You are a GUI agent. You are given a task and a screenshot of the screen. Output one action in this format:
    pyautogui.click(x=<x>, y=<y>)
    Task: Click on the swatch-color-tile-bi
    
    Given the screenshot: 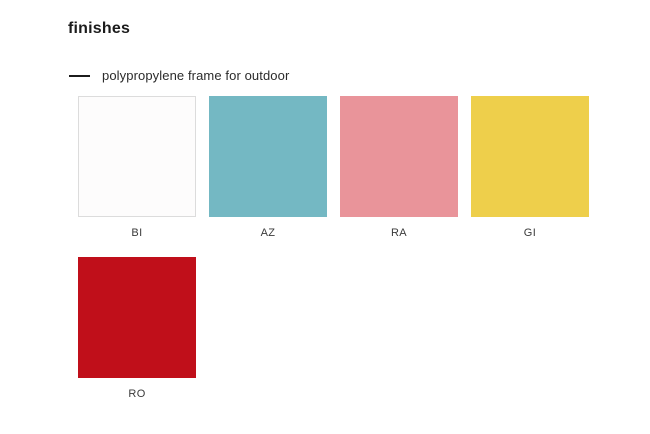 What is the action you would take?
    pyautogui.click(x=137, y=156)
    